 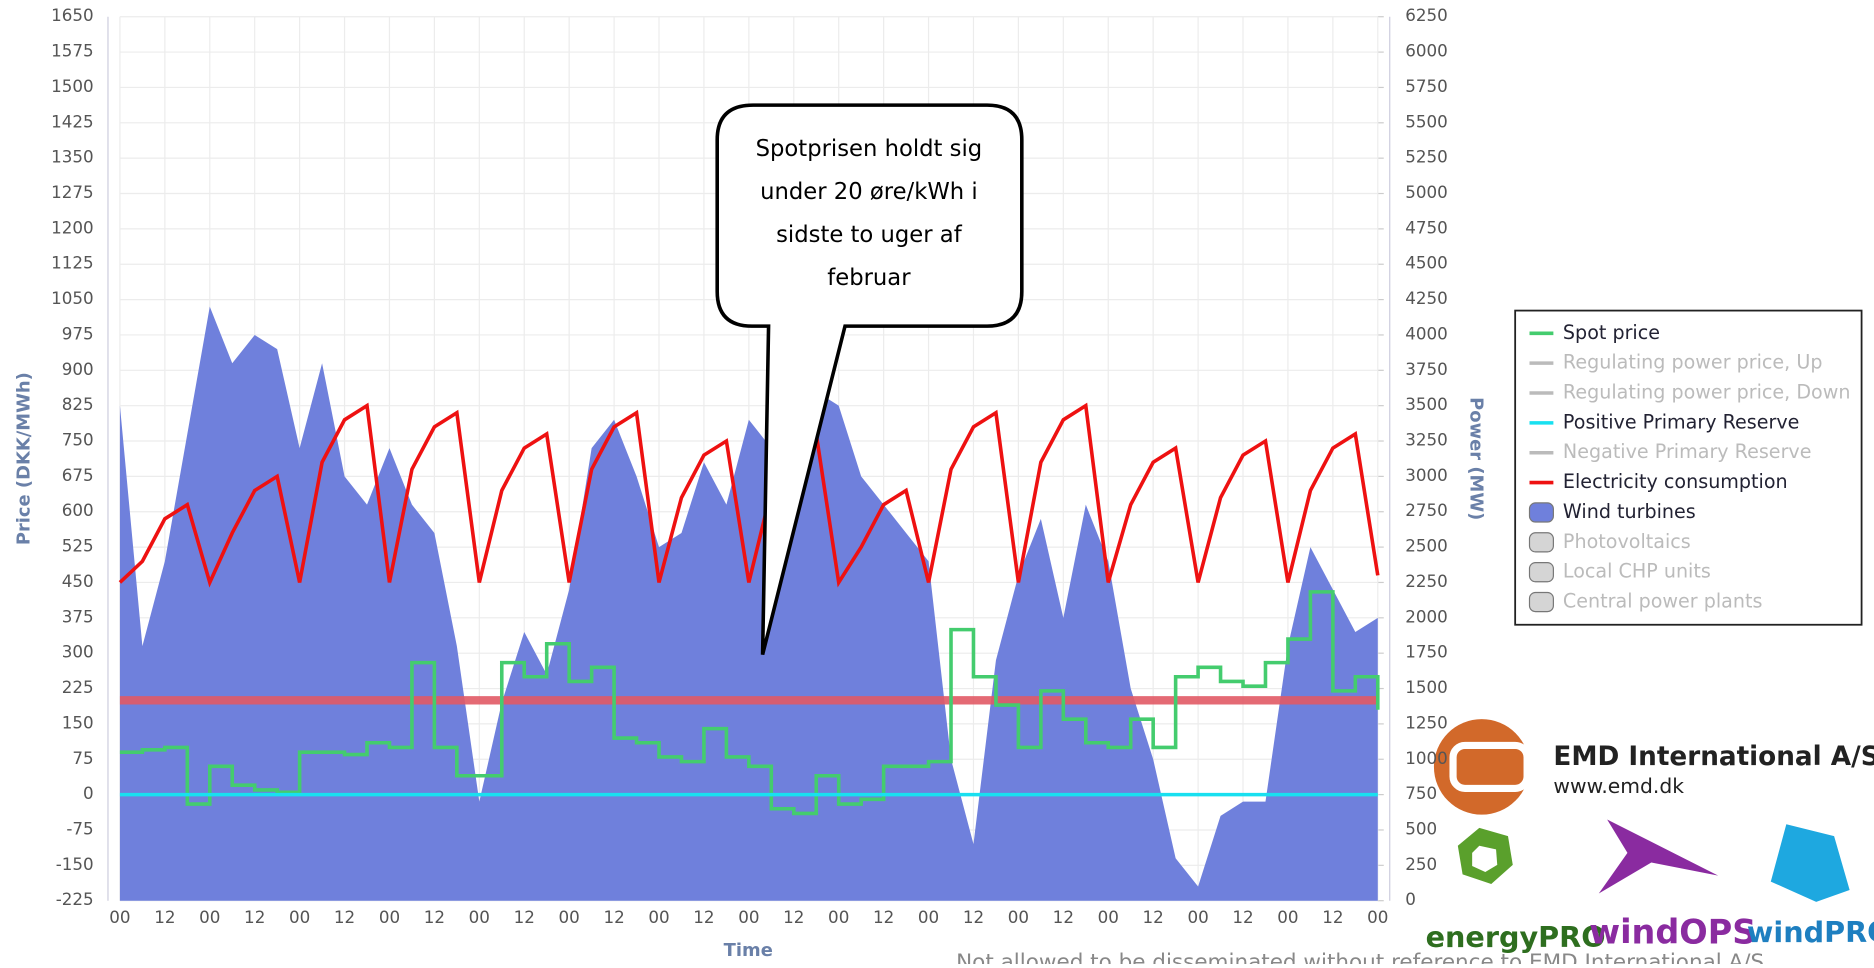 What do you see at coordinates (748, 950) in the screenshot?
I see `x-axis-label: Time` at bounding box center [748, 950].